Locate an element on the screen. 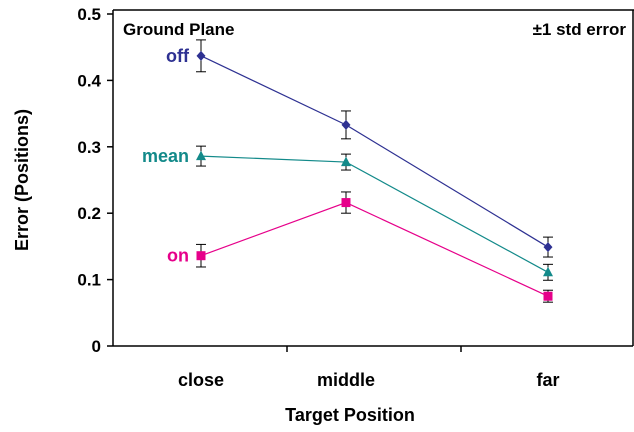 The width and height of the screenshot is (634, 432). y-tick-label: 0.4 is located at coordinates (89, 80).